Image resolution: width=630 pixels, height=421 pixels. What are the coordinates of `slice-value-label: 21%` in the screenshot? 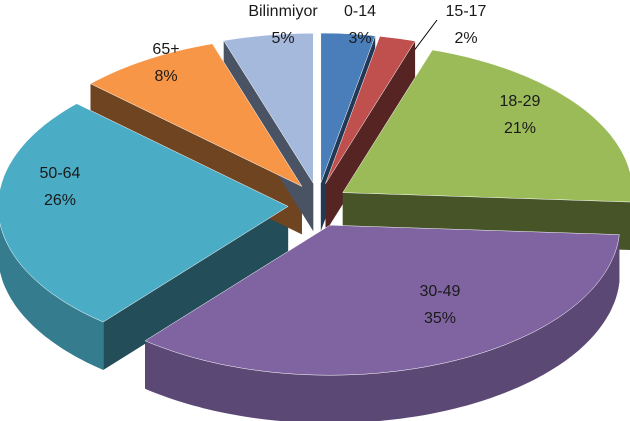 It's located at (520, 128).